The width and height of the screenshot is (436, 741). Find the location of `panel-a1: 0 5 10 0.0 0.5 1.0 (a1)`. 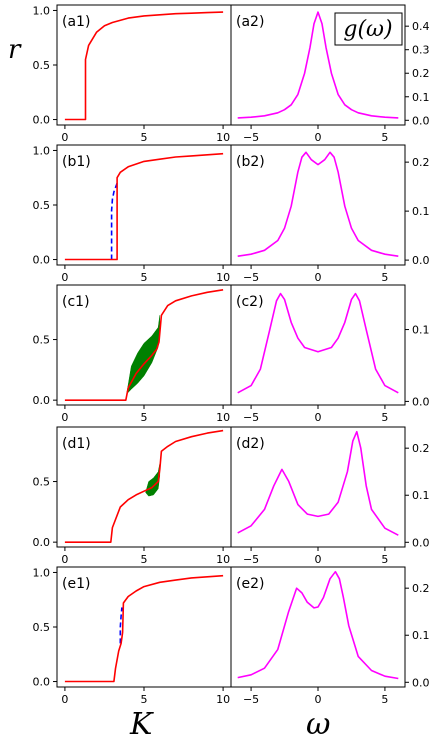

panel-a1: 0 5 10 0.0 0.5 1.0 (a1) is located at coordinates (132, 74).